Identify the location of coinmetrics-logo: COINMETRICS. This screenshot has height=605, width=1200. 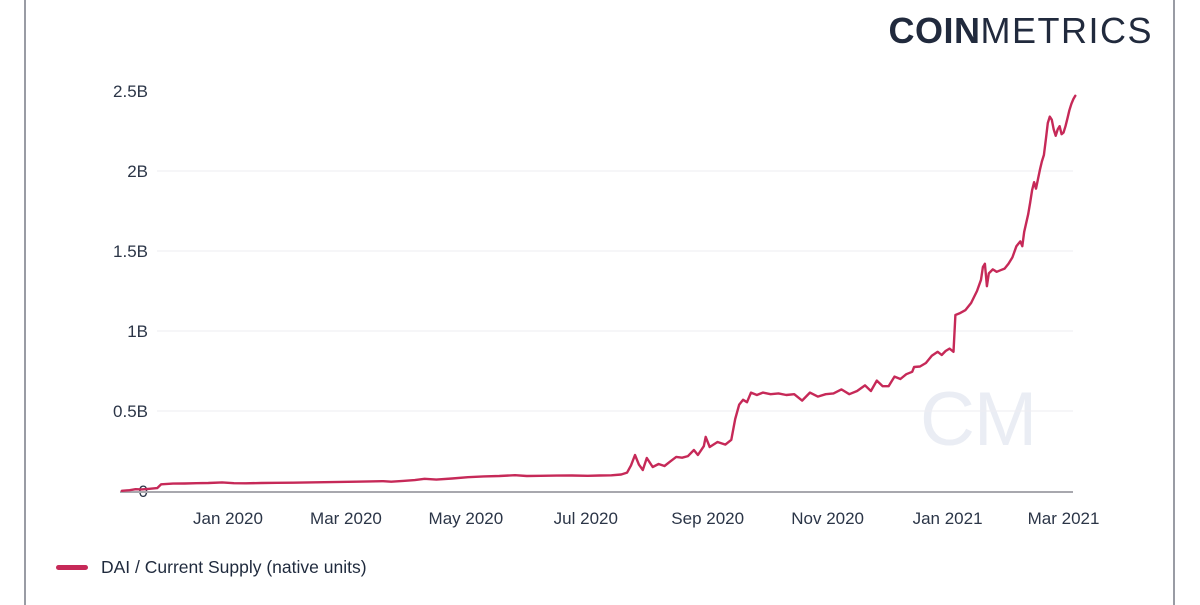
(1021, 31).